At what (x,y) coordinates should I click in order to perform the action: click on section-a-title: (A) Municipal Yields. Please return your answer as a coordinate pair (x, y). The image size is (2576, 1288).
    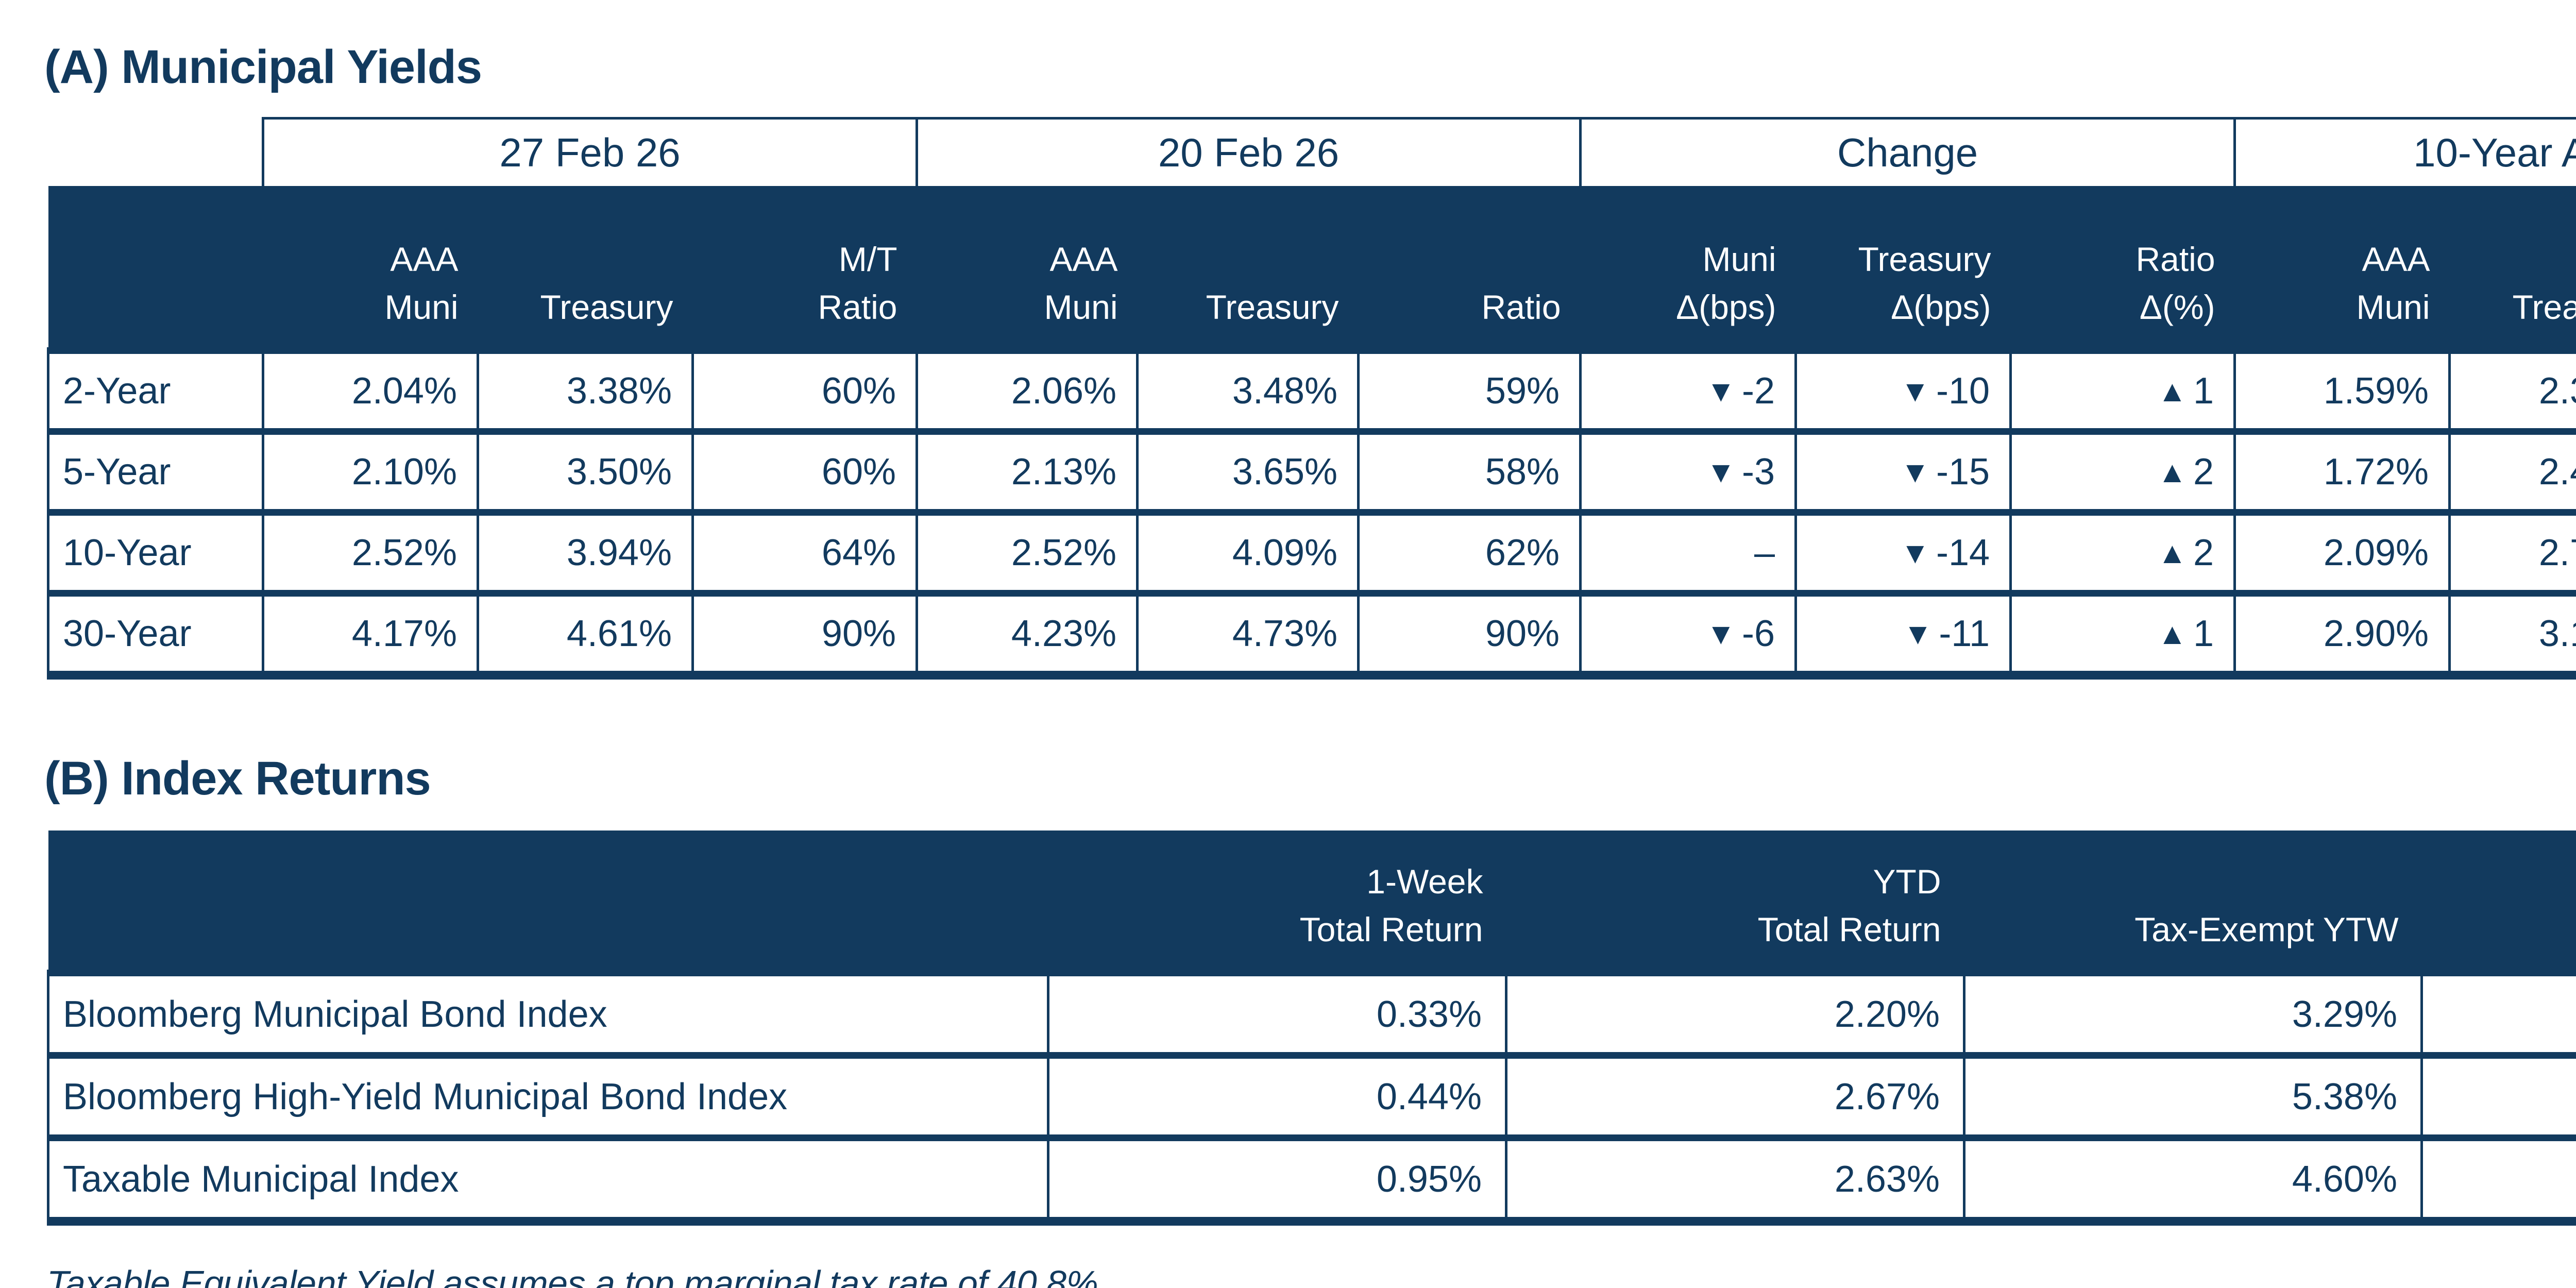
    Looking at the image, I should click on (263, 67).